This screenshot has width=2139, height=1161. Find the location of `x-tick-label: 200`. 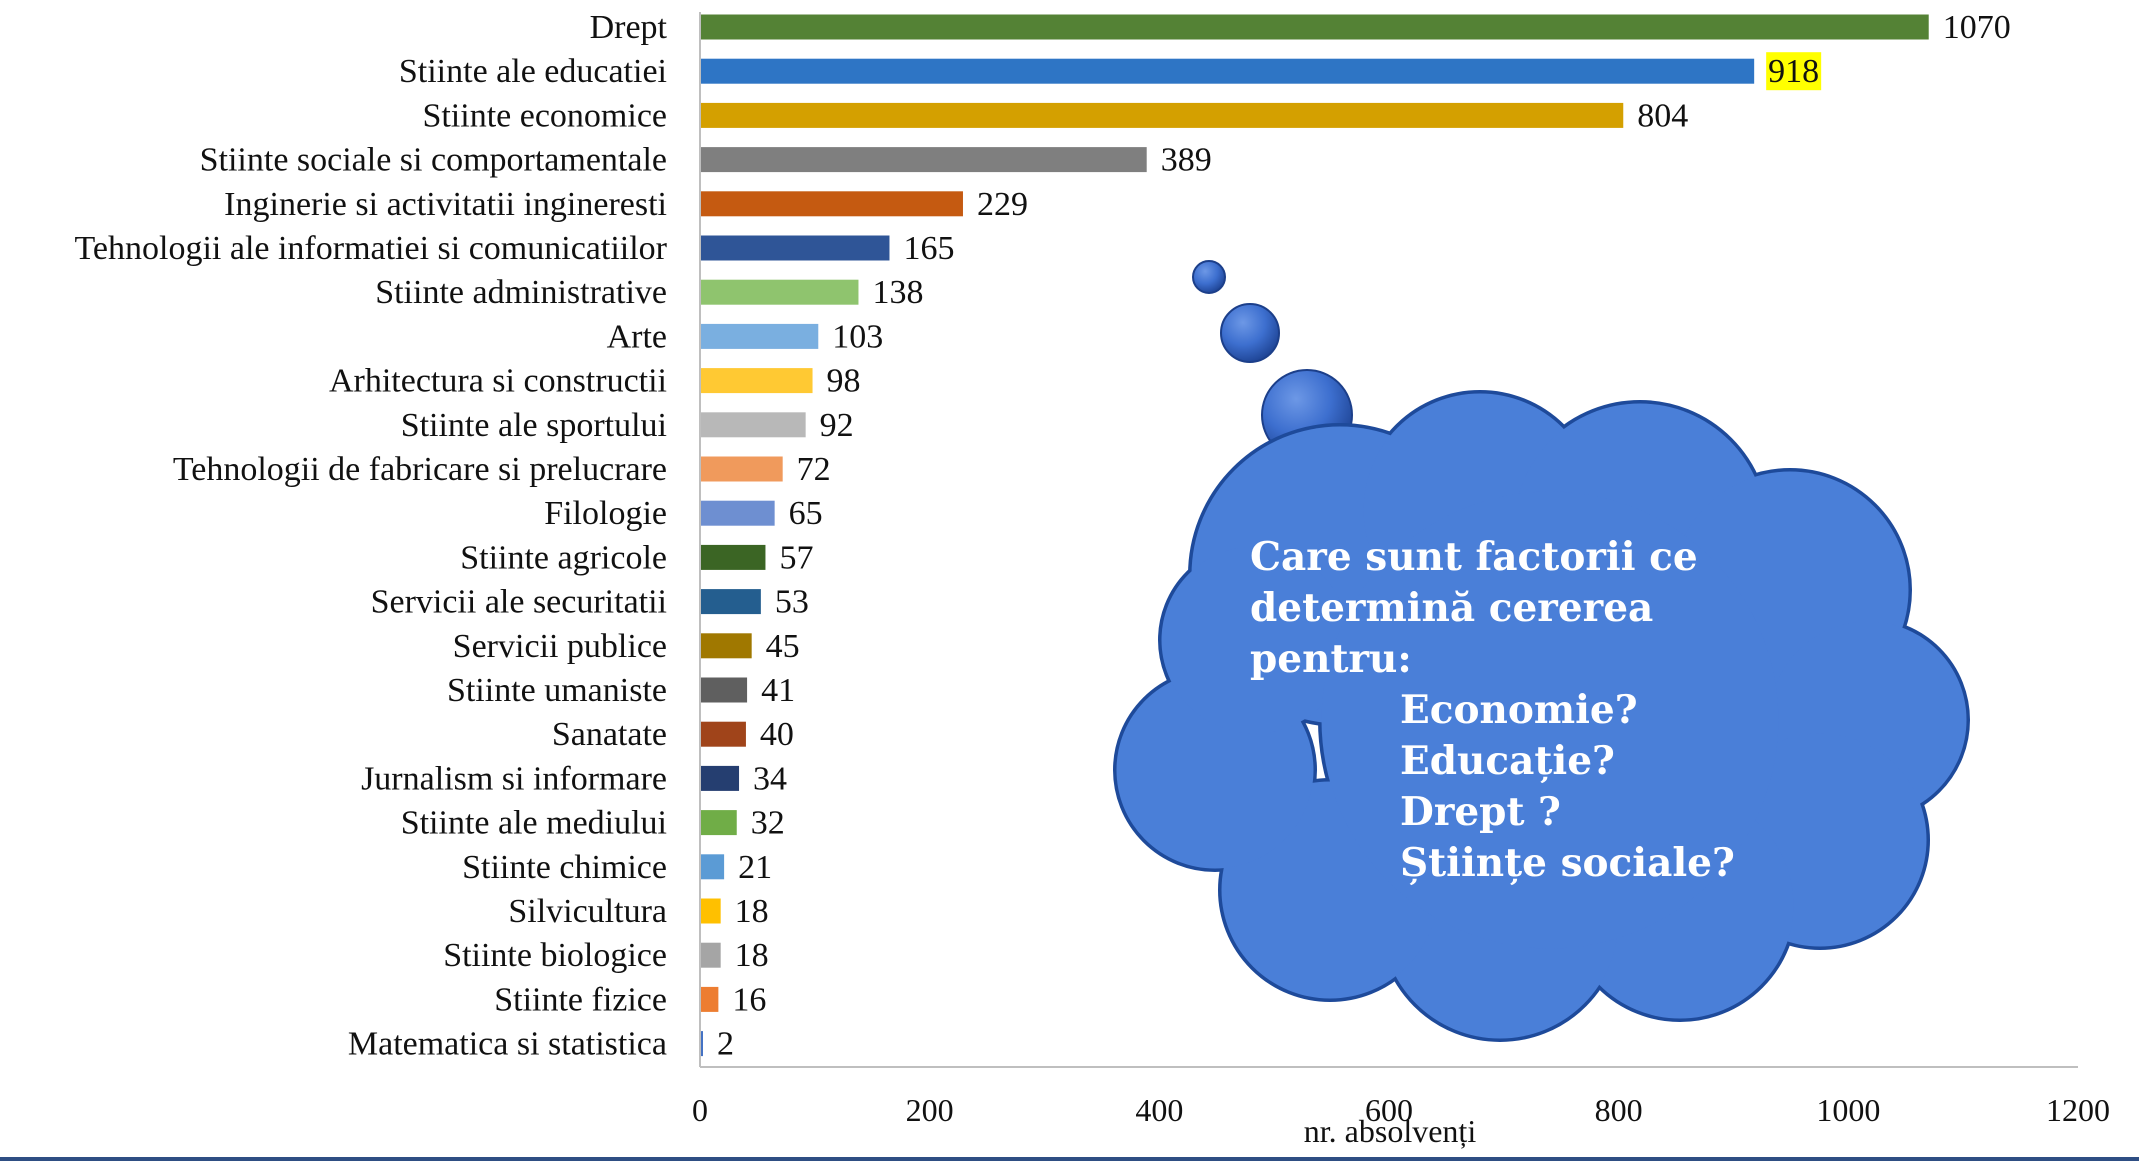

x-tick-label: 200 is located at coordinates (930, 1110).